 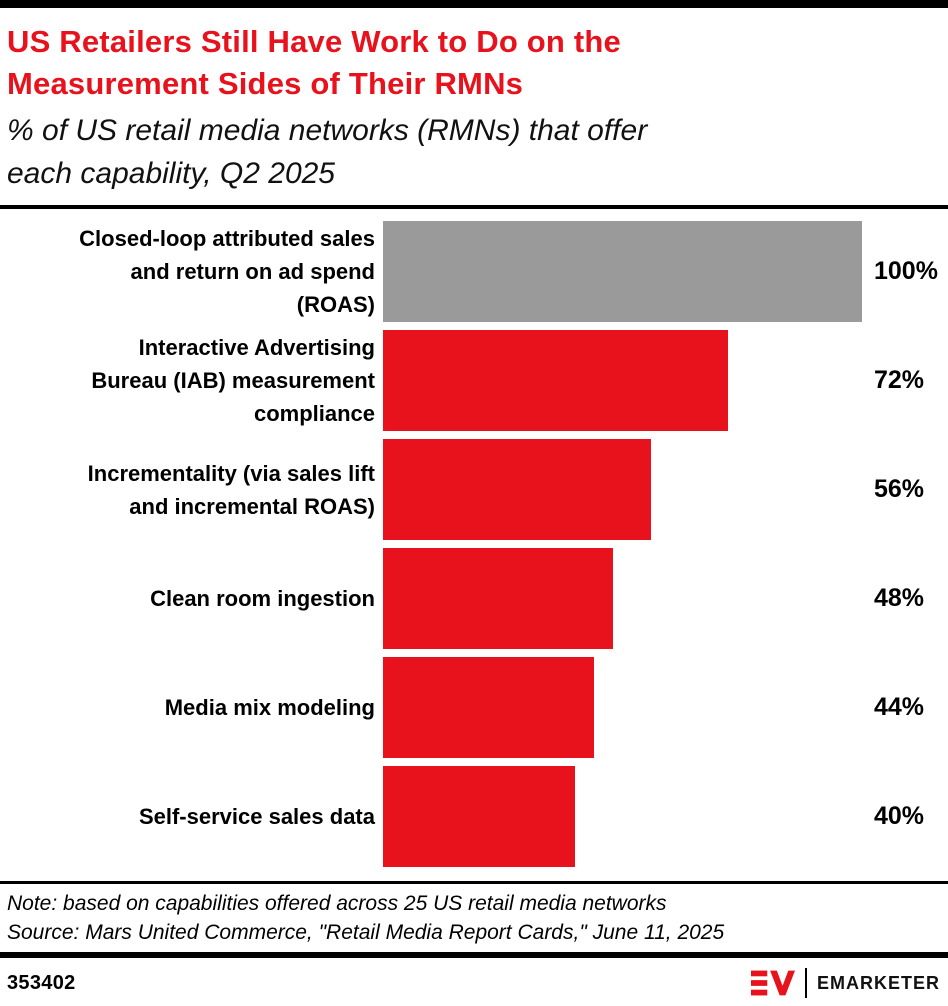 I want to click on value-label: 48%, so click(x=899, y=598).